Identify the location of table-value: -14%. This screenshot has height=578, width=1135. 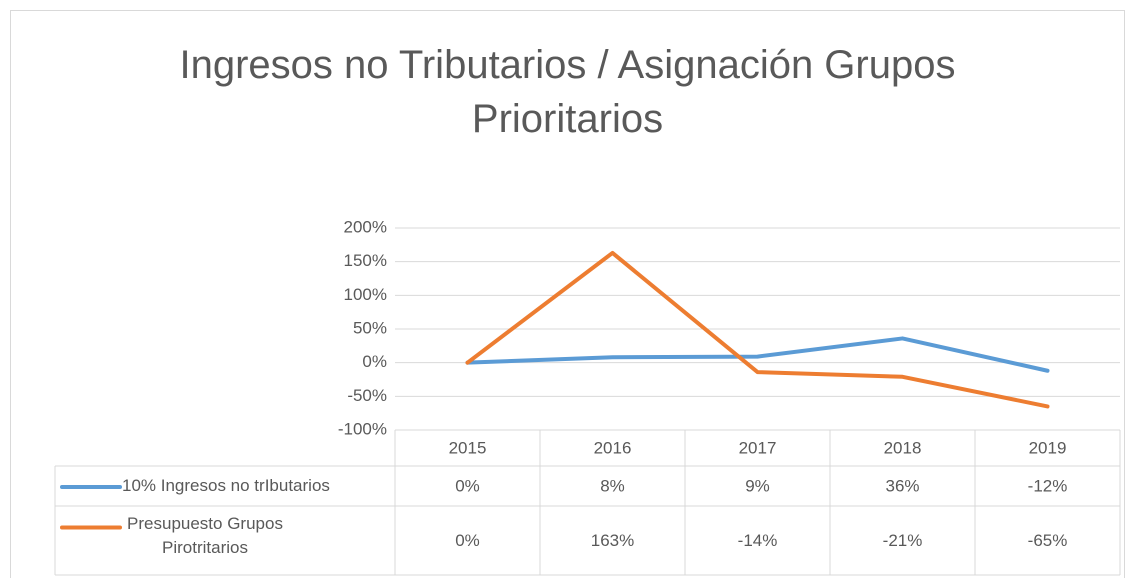
(758, 540).